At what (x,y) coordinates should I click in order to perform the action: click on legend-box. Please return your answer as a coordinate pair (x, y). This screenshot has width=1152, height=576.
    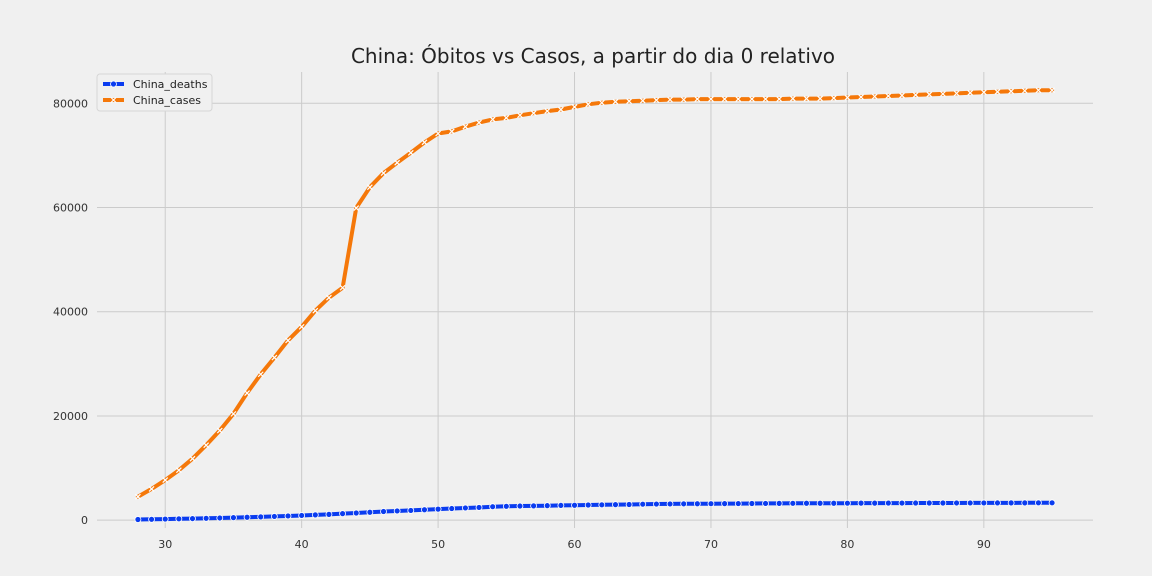
    Looking at the image, I should click on (154, 92).